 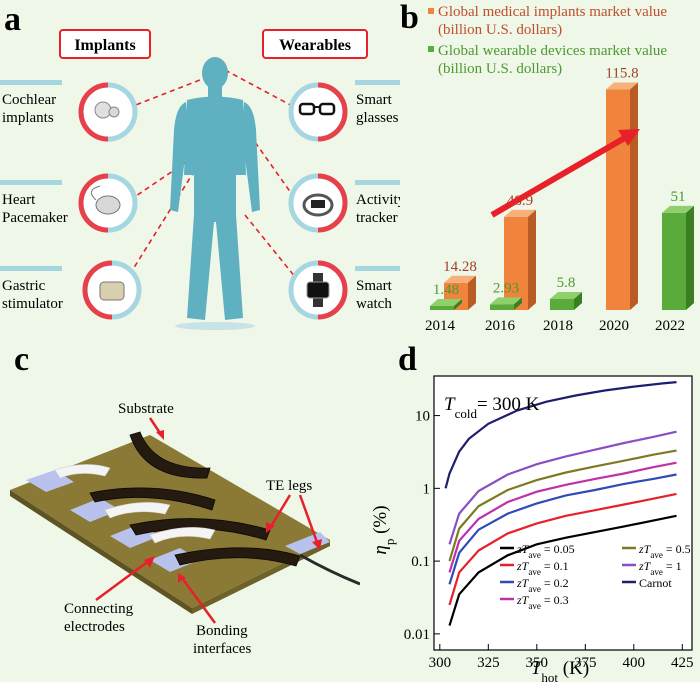 What do you see at coordinates (108, 203) in the screenshot?
I see `pacemaker-icon` at bounding box center [108, 203].